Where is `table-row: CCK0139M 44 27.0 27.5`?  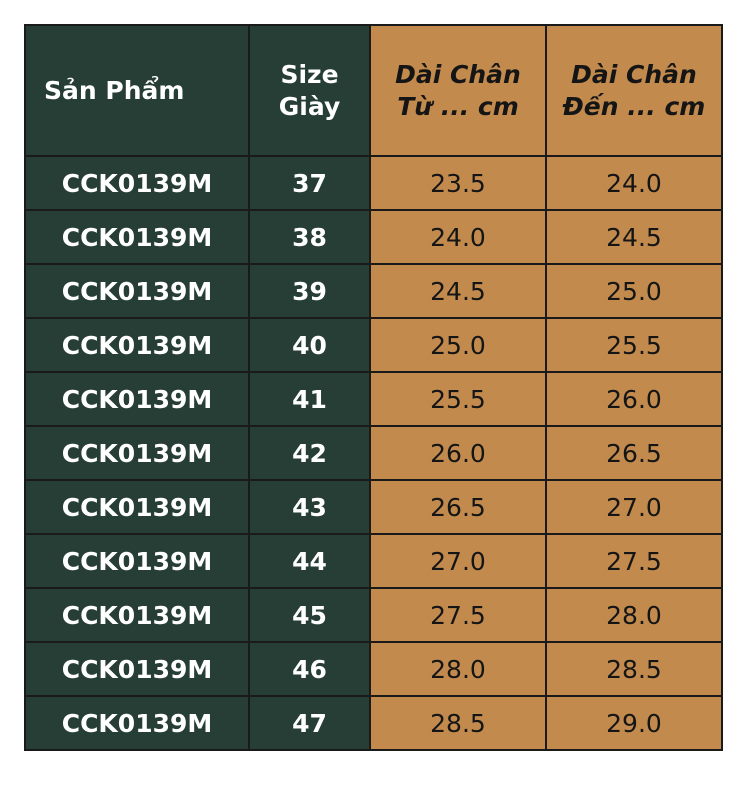 table-row: CCK0139M 44 27.0 27.5 is located at coordinates (373, 561).